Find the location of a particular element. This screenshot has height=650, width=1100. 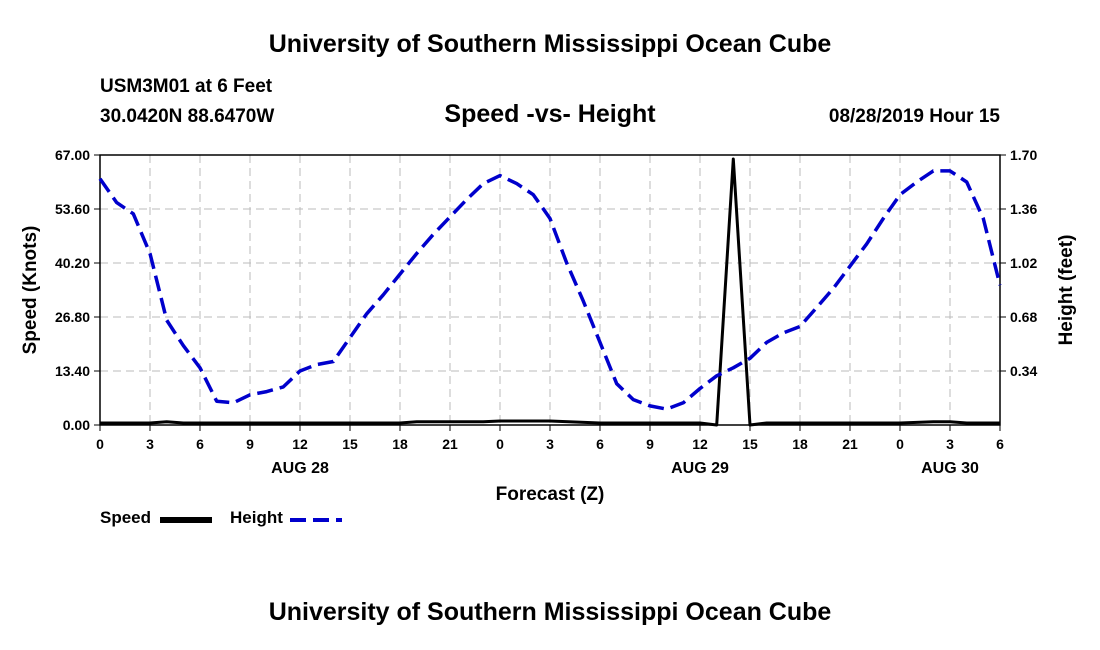

legend-speed-label: Speed is located at coordinates (126, 517).